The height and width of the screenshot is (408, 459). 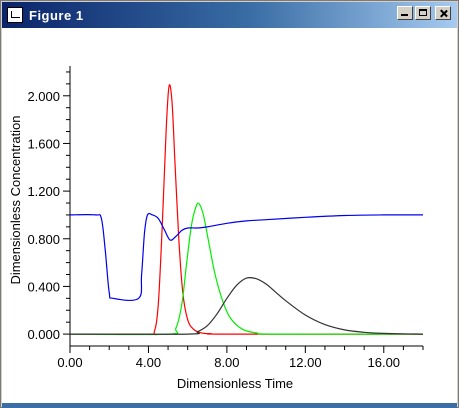 I want to click on figure-app-icon, so click(x=15, y=15).